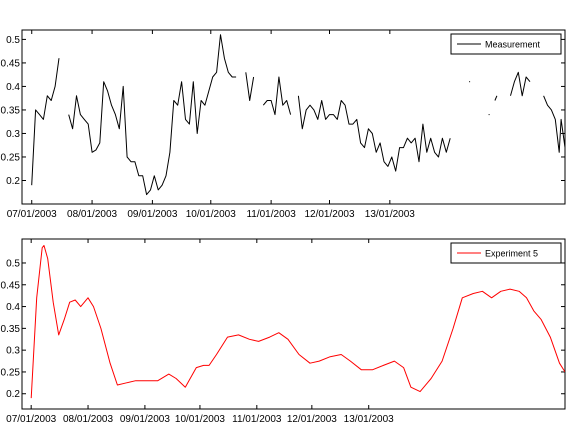 The image size is (576, 432). I want to click on legend: Experiment 5, so click(506, 253).